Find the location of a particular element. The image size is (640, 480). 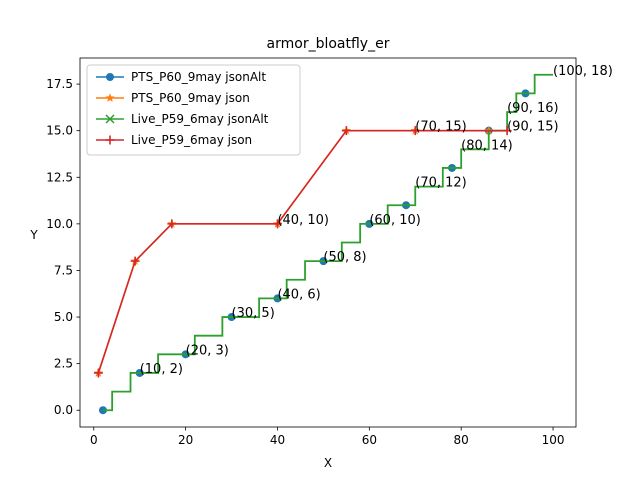

legend-label: Live_P59_6may json is located at coordinates (191, 140).